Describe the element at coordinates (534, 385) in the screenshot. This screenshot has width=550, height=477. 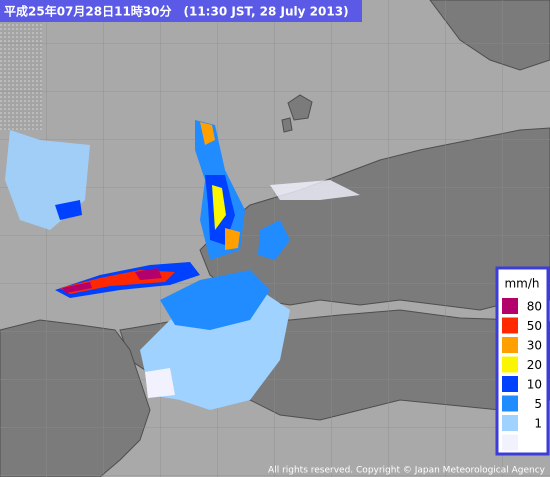
I see `legend-label: 10` at that location.